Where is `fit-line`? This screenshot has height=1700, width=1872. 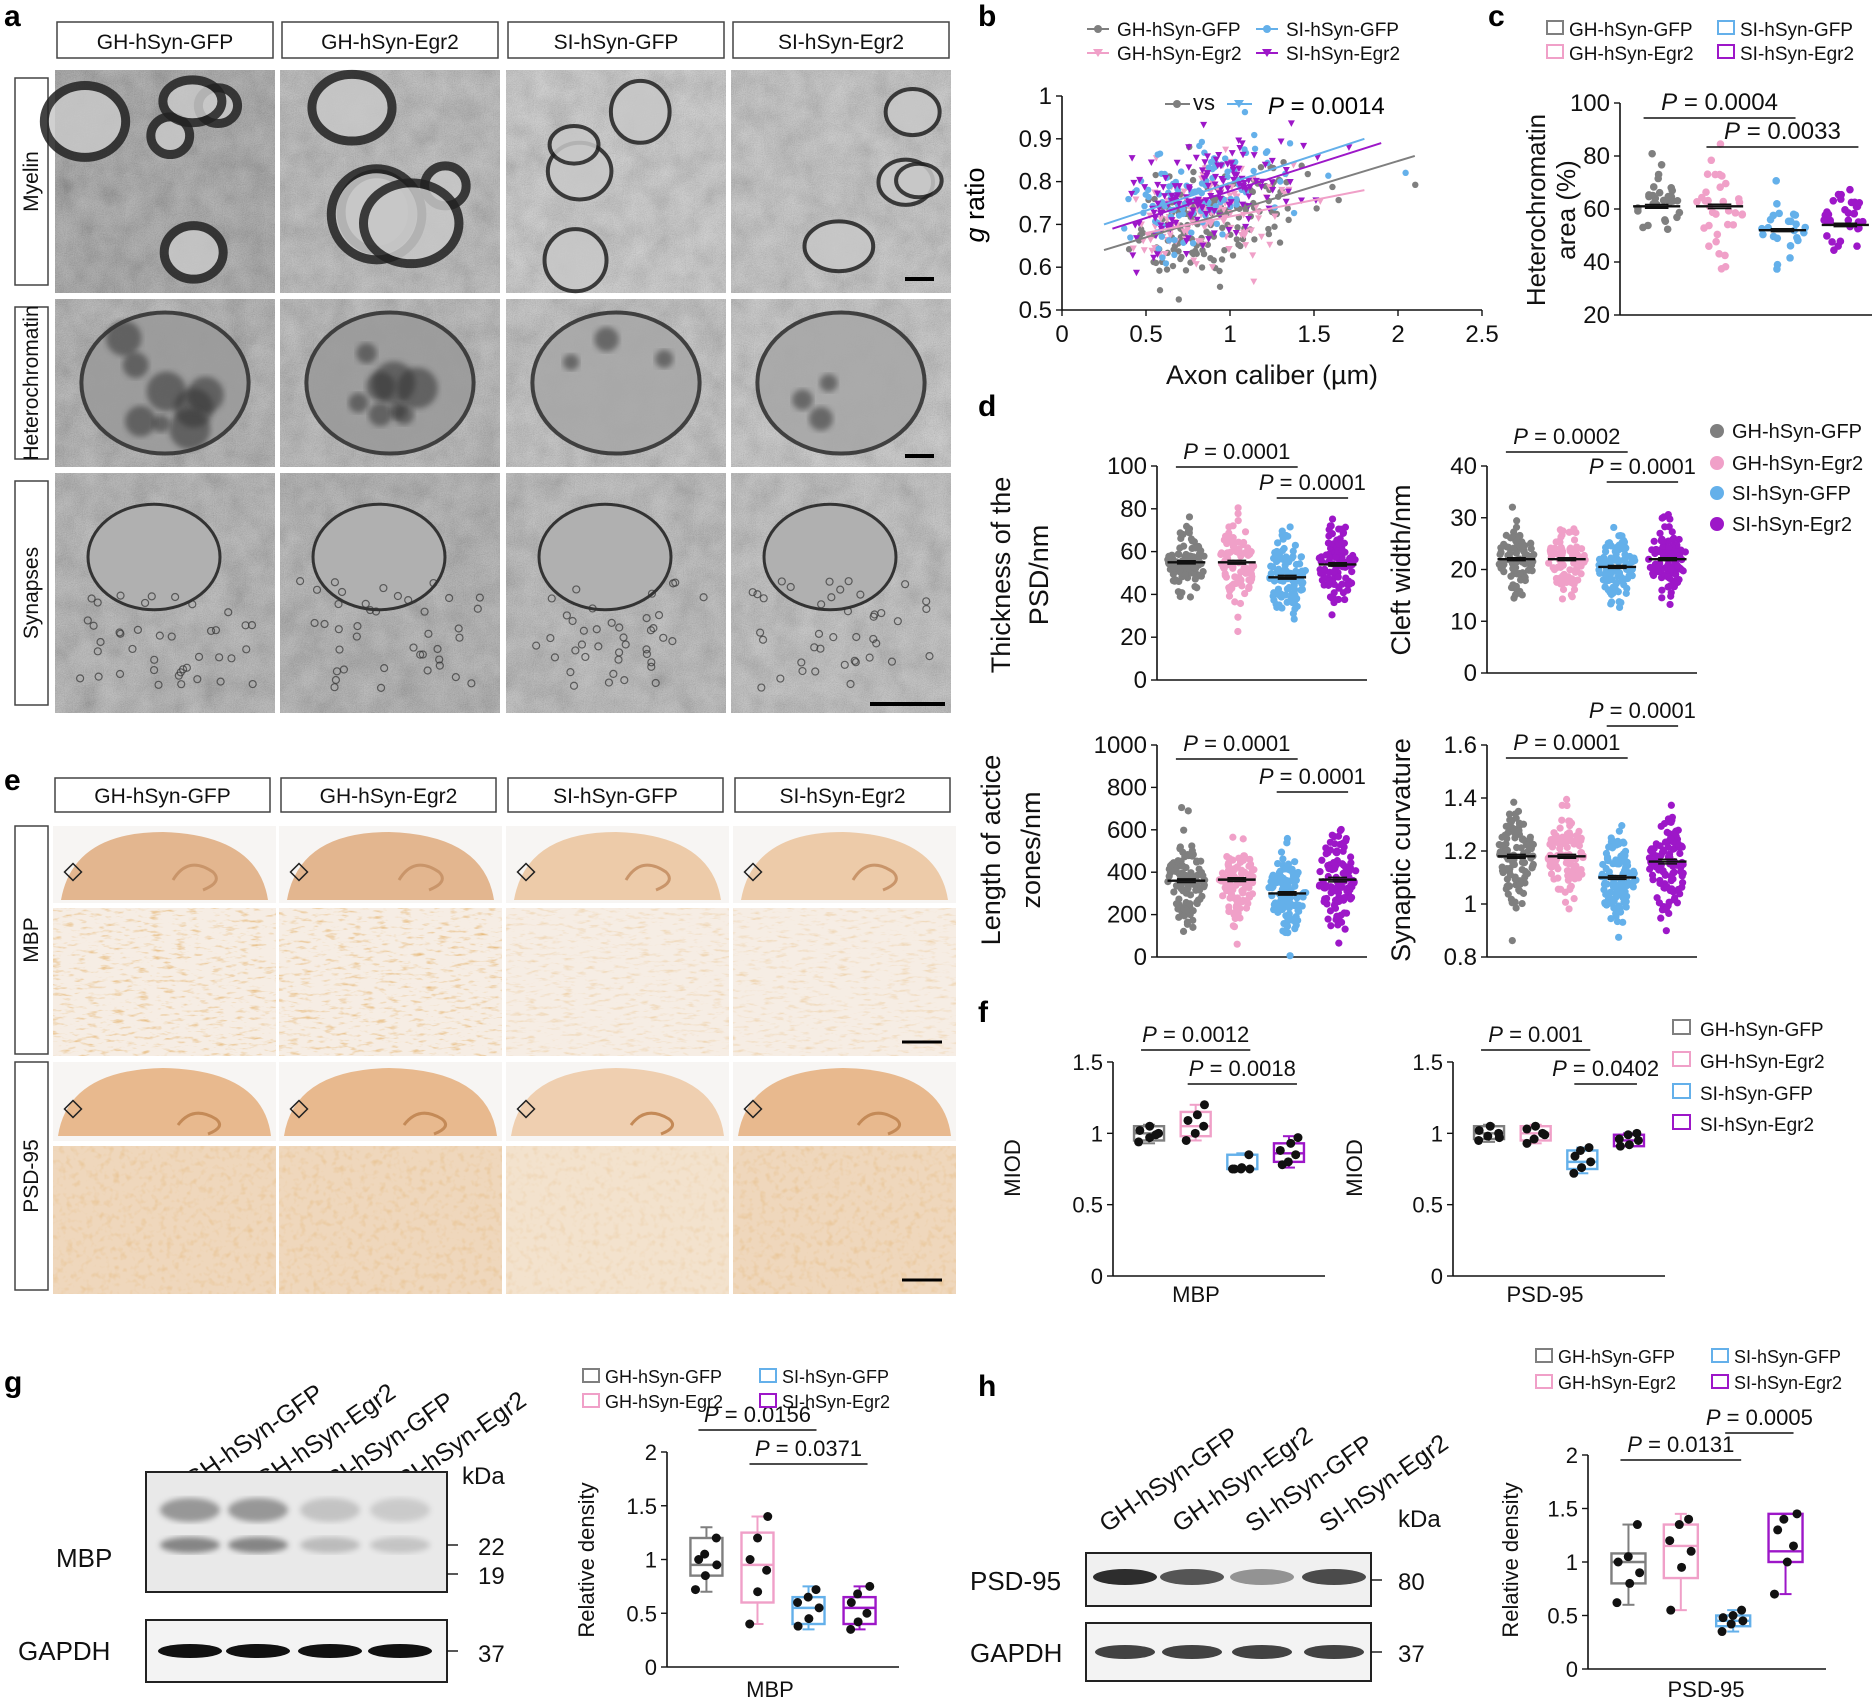
fit-line is located at coordinates (1234, 181).